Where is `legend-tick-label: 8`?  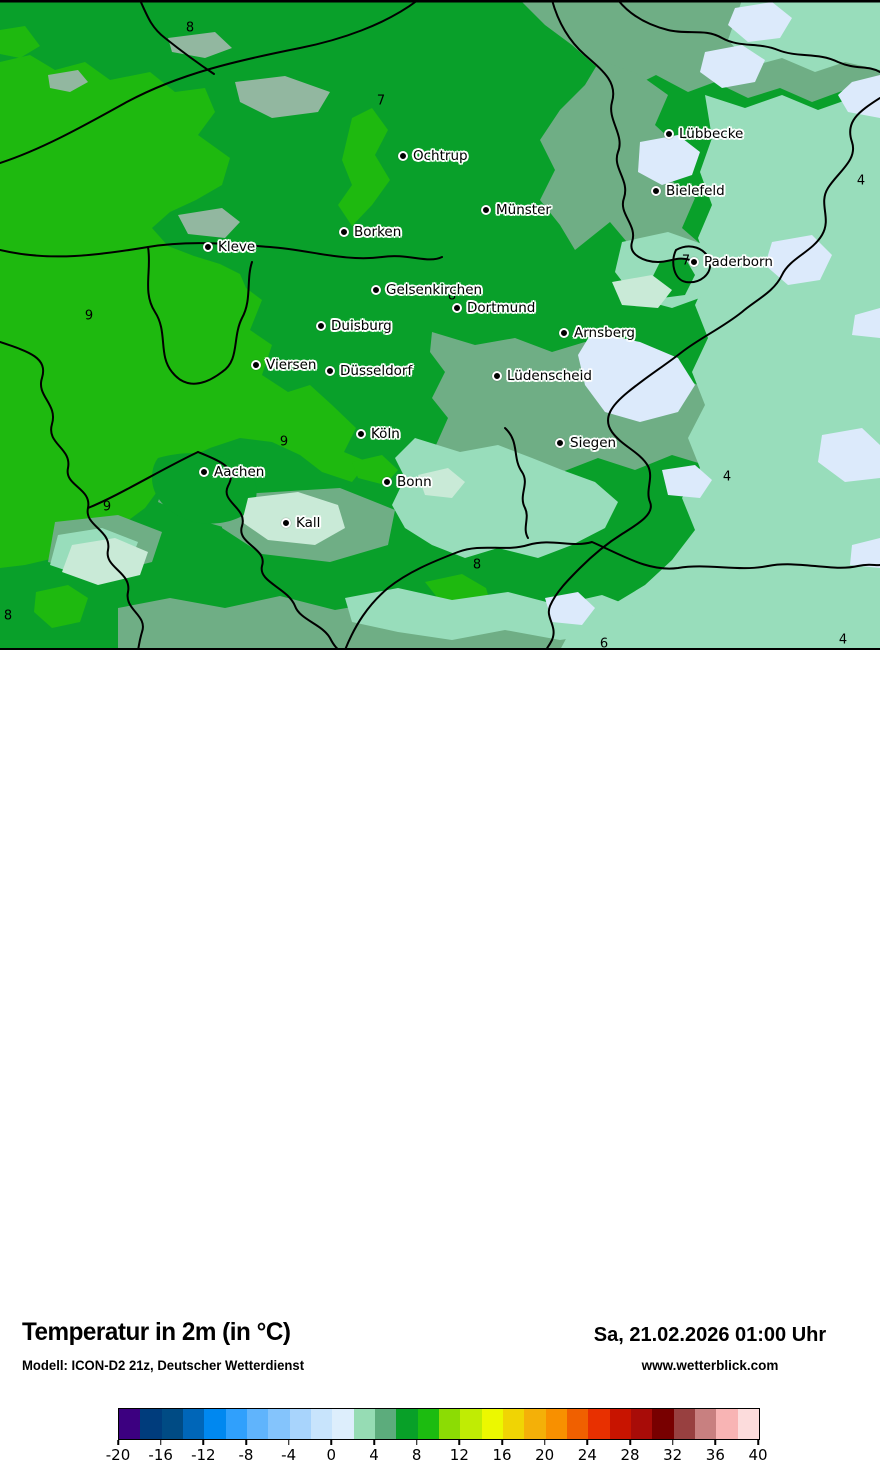
legend-tick-label: 8 is located at coordinates (416, 1454).